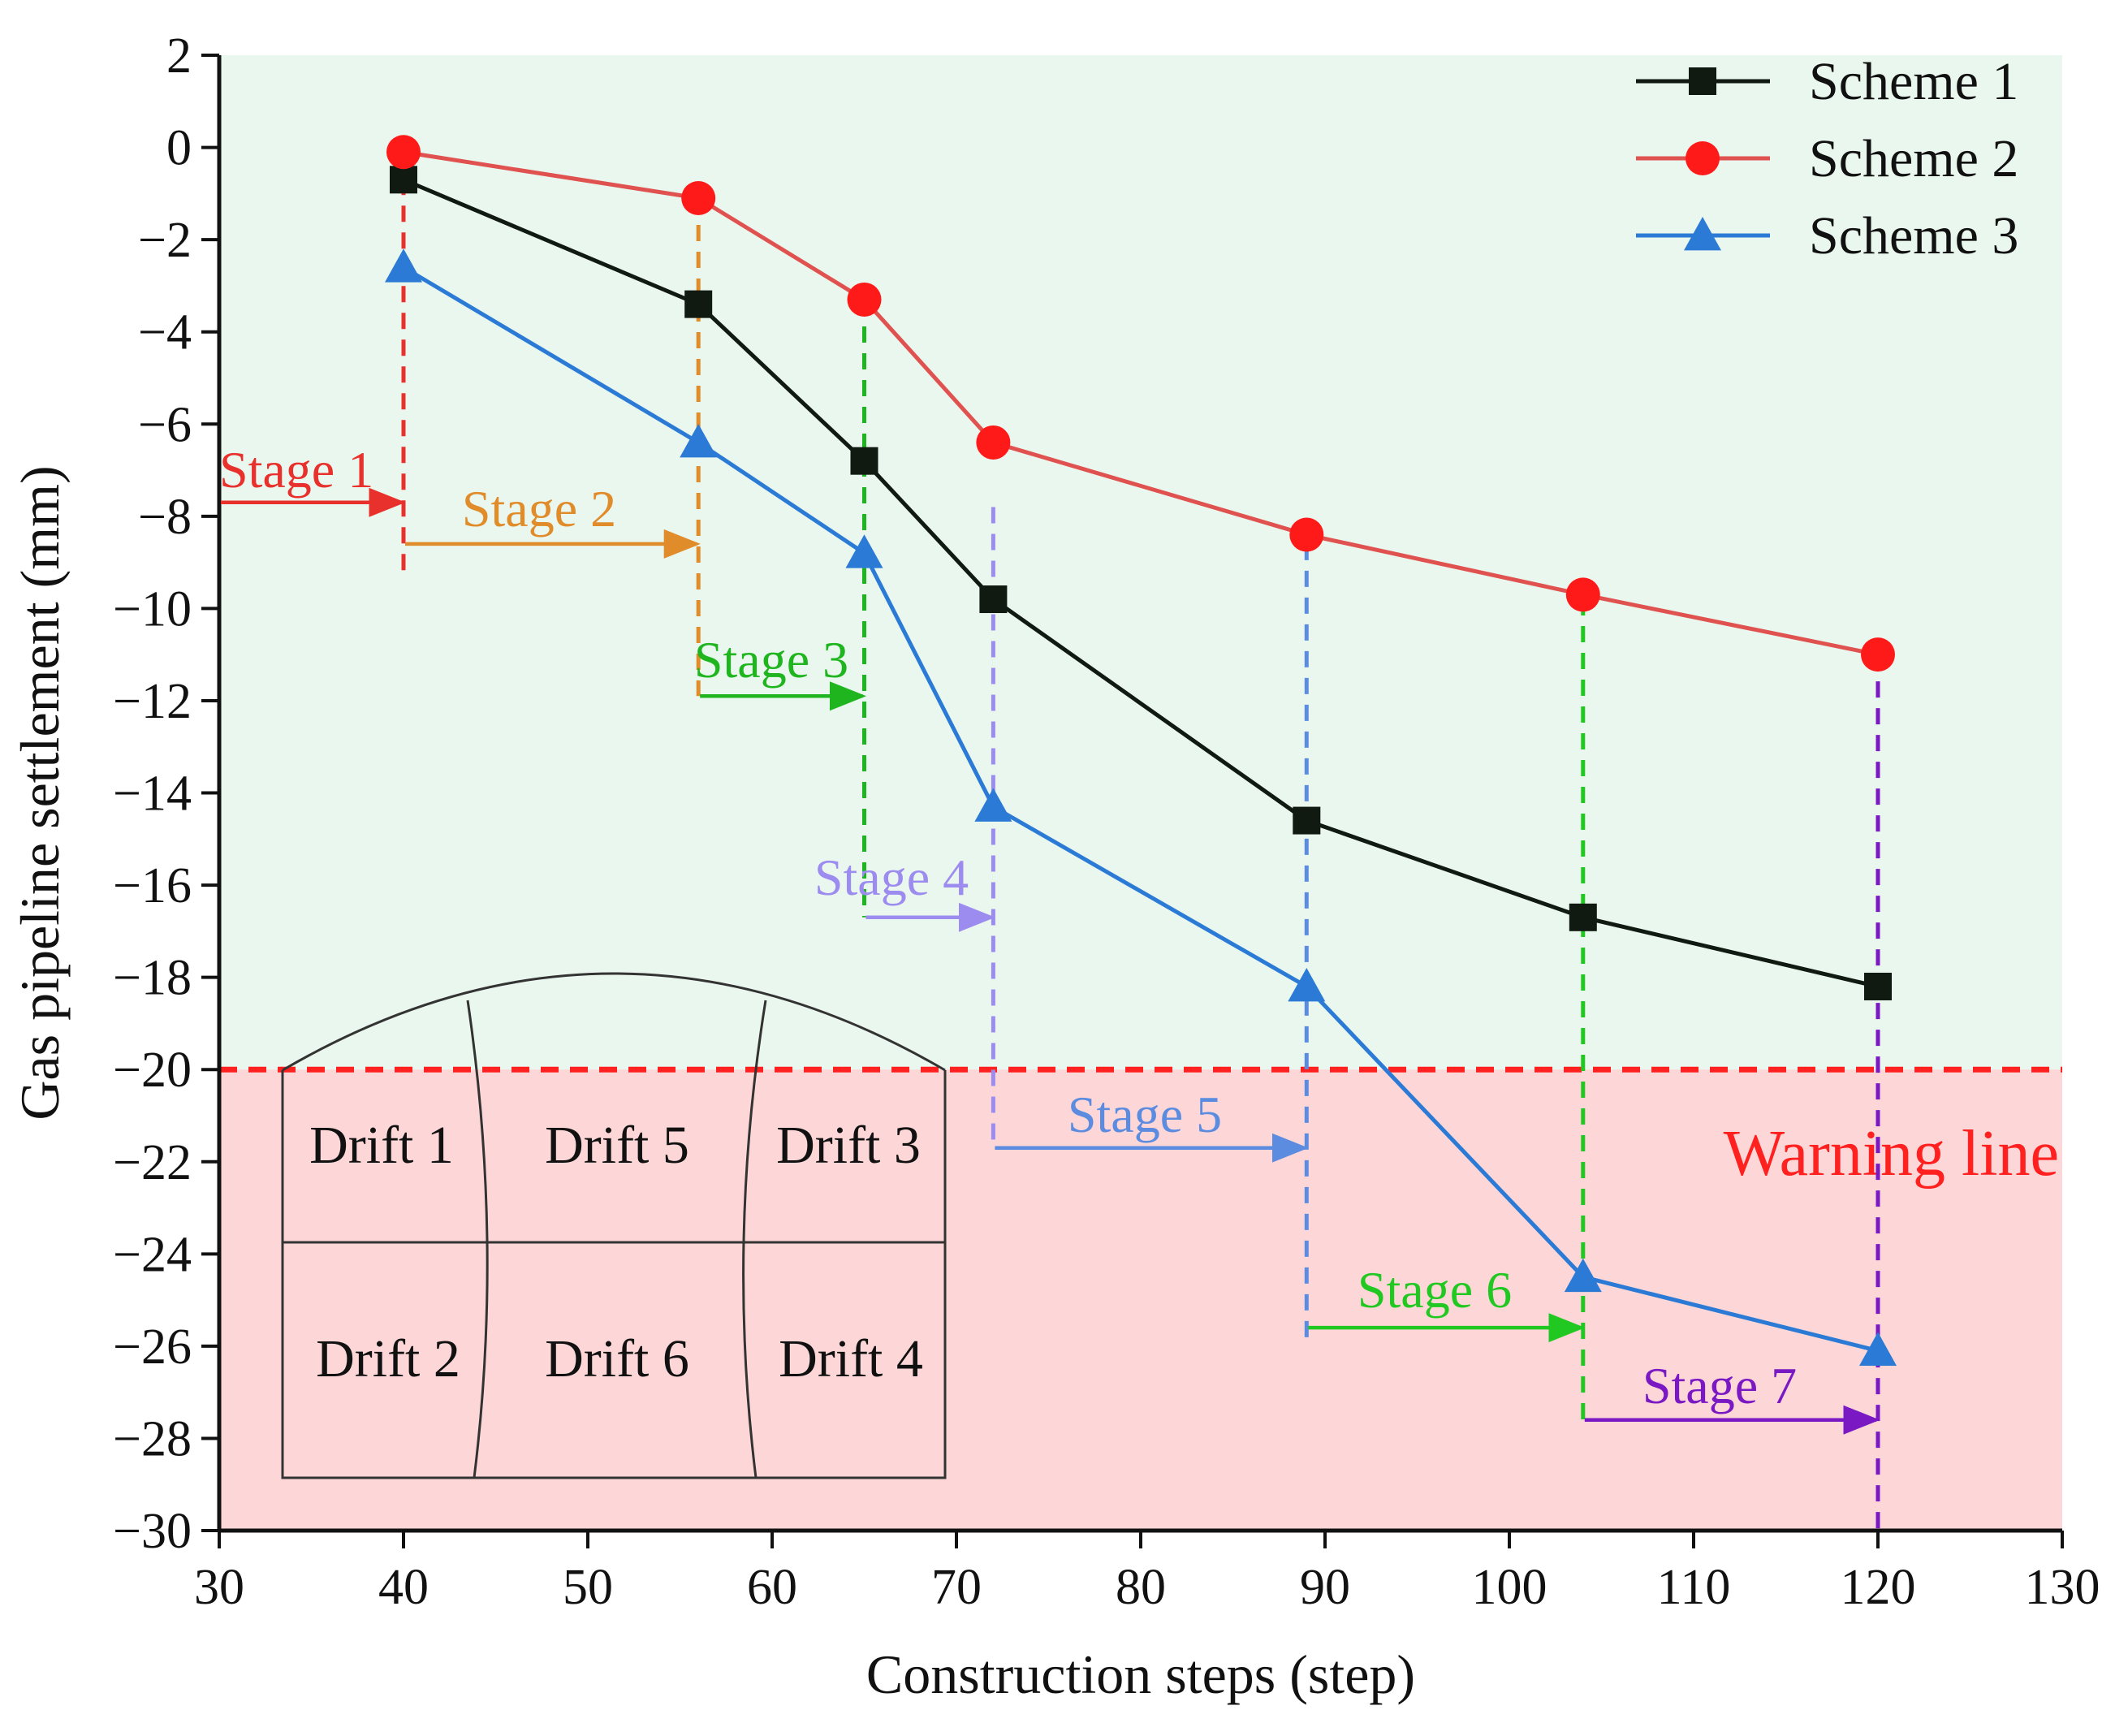 This screenshot has width=2128, height=1736. What do you see at coordinates (849, 1145) in the screenshot?
I see `drift-label: Drift 3` at bounding box center [849, 1145].